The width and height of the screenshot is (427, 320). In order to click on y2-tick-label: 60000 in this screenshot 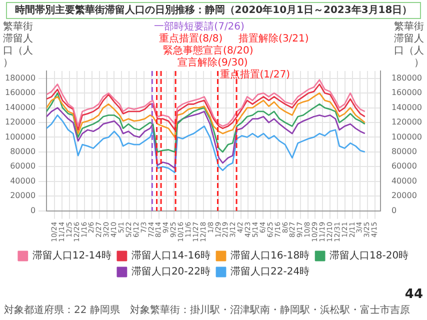, I will do `click(404, 166)`.